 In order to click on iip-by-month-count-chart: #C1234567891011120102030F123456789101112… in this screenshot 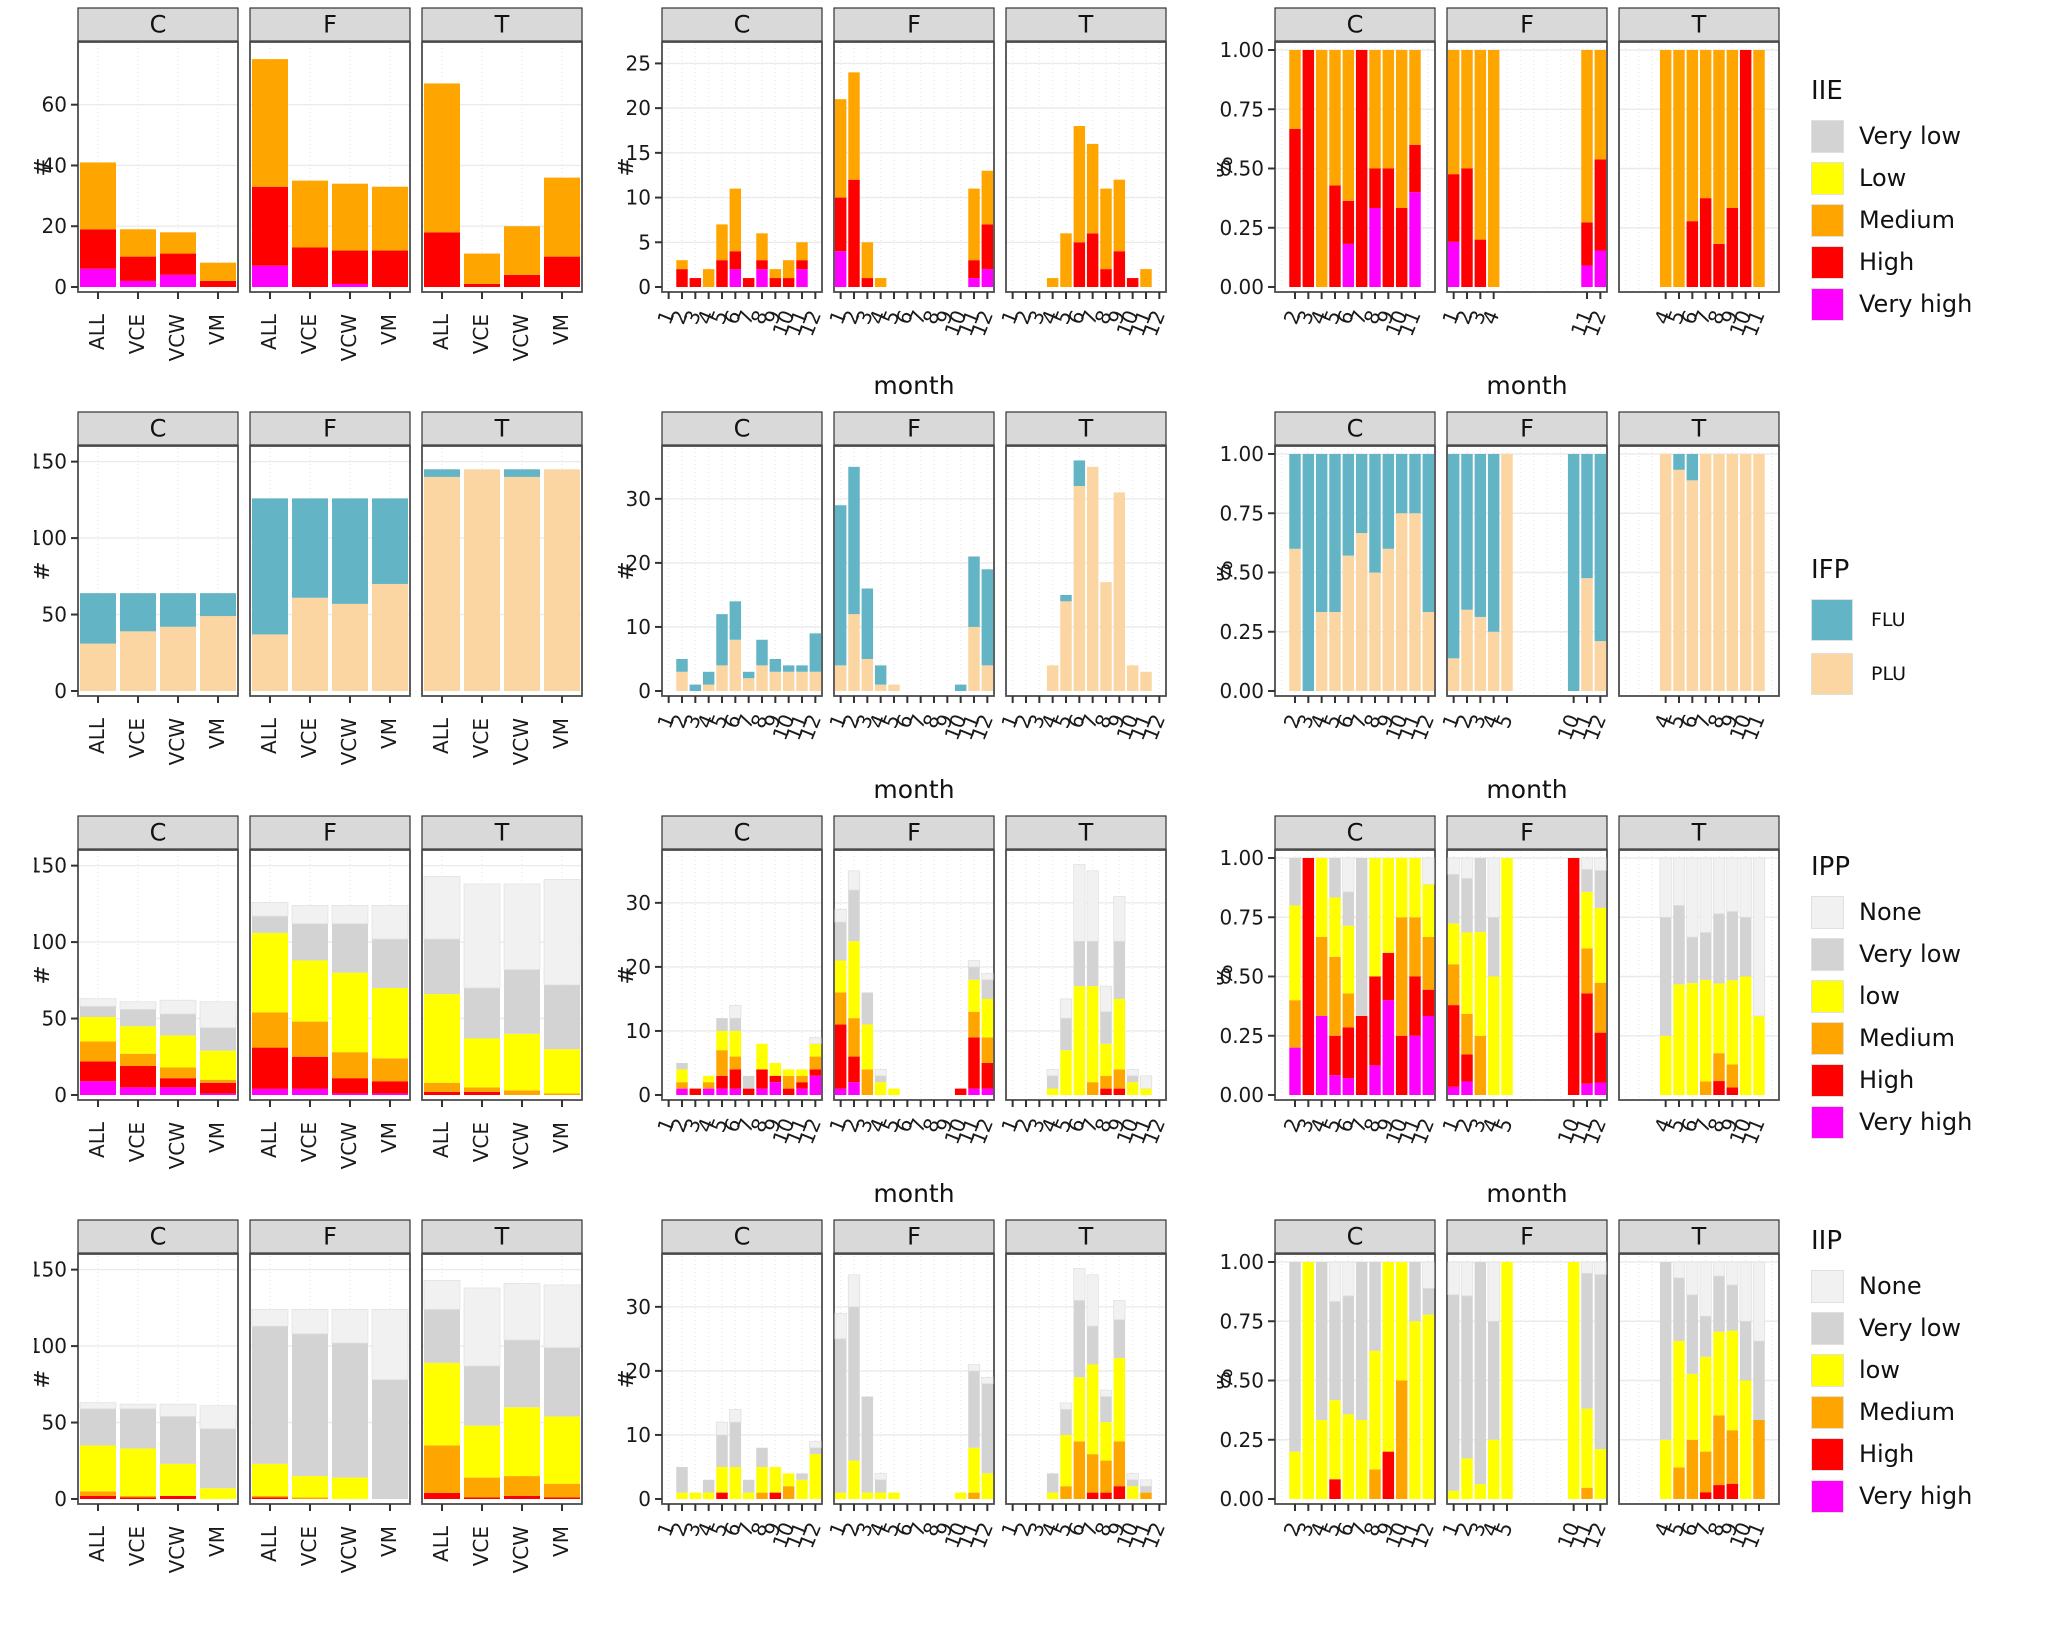, I will do `click(892, 1418)`.